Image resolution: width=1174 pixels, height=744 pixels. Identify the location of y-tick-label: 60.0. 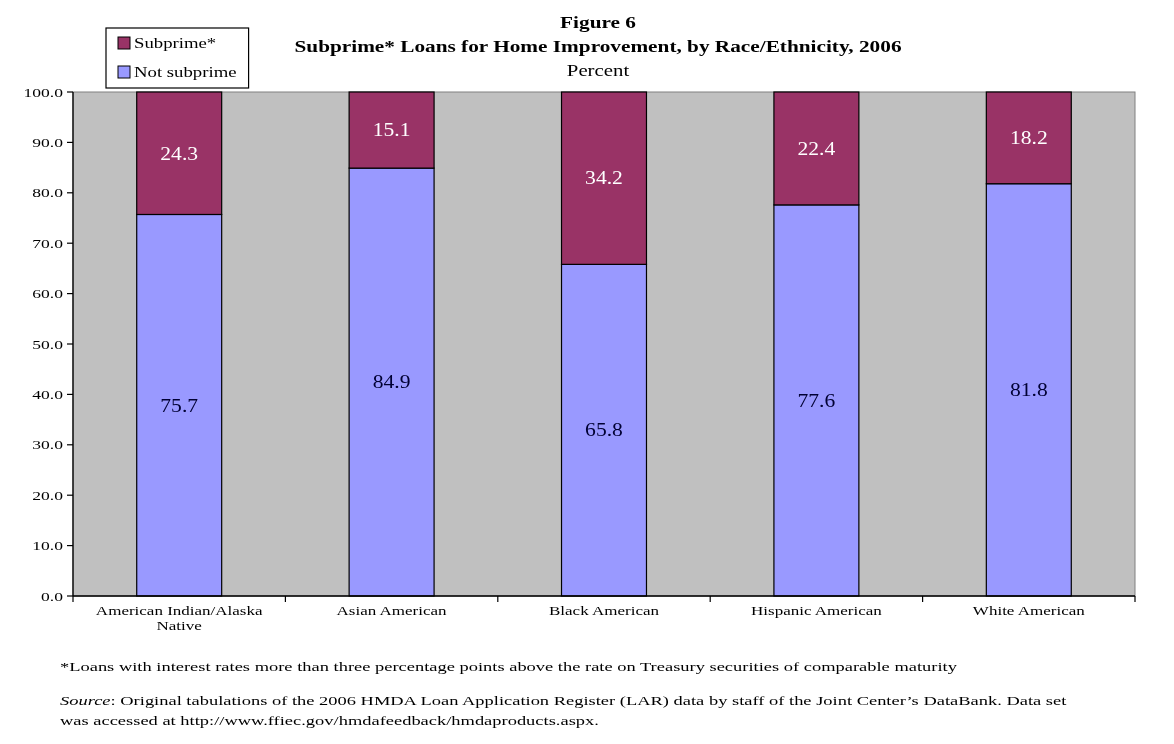
(48, 293).